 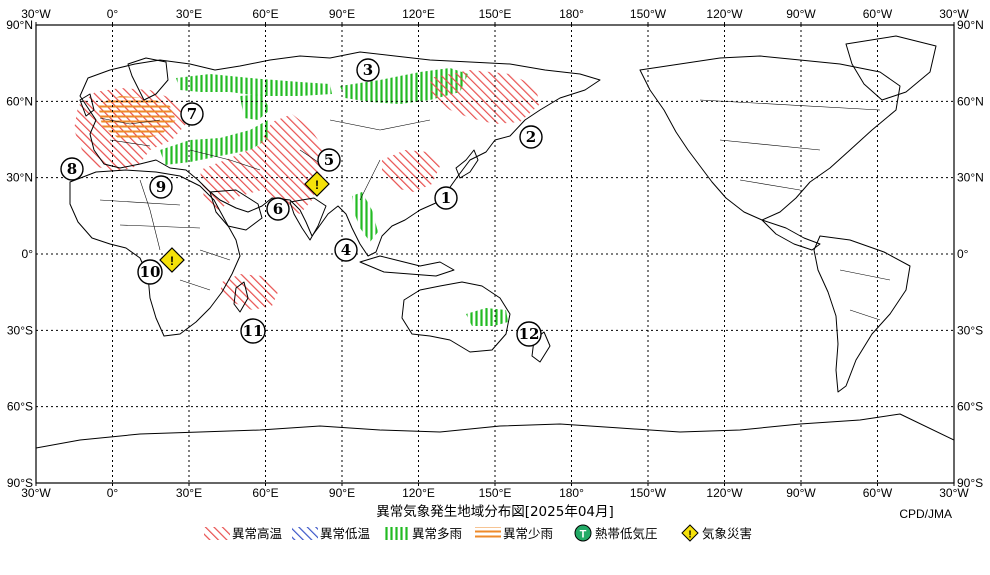 I want to click on coastline-australia, so click(x=456, y=317).